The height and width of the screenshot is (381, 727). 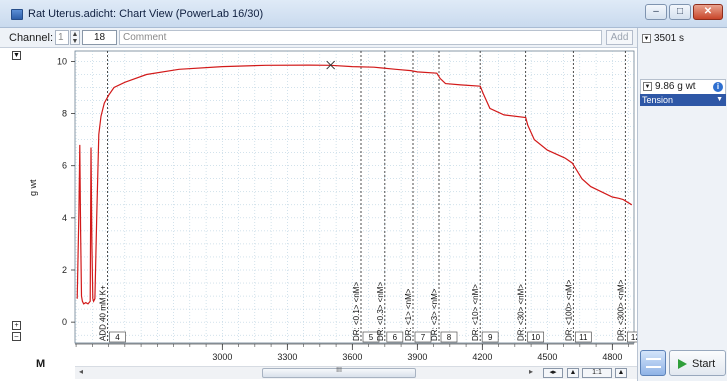 I want to click on x-tick-label: 3600, so click(x=352, y=357).